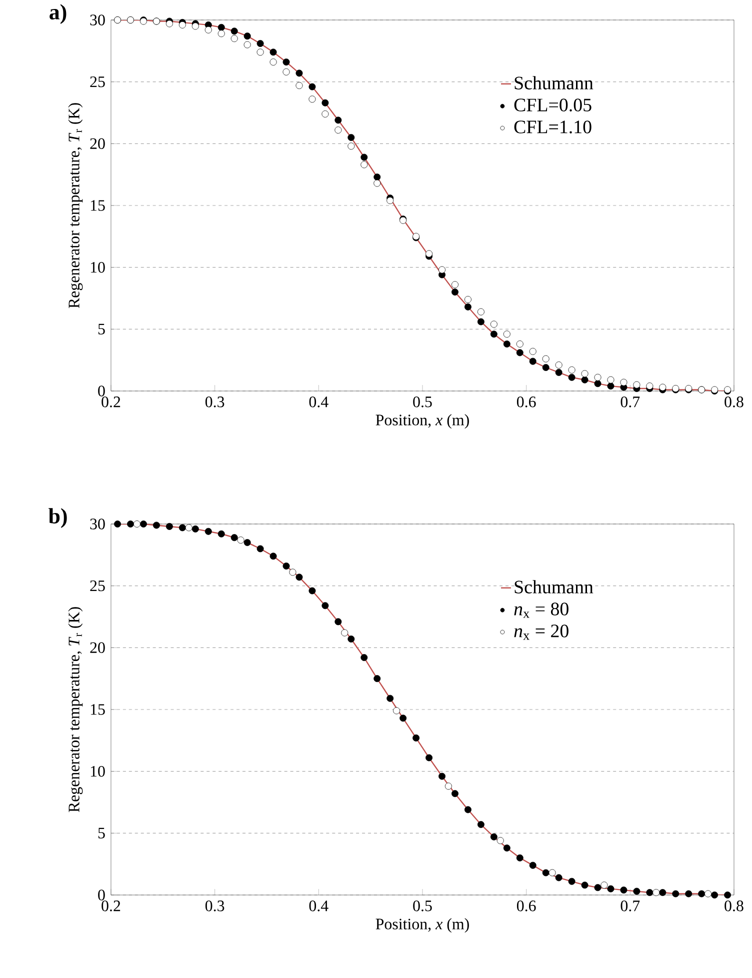 Image resolution: width=752 pixels, height=978 pixels. Describe the element at coordinates (734, 402) in the screenshot. I see `x-tick-label: 0.8` at that location.